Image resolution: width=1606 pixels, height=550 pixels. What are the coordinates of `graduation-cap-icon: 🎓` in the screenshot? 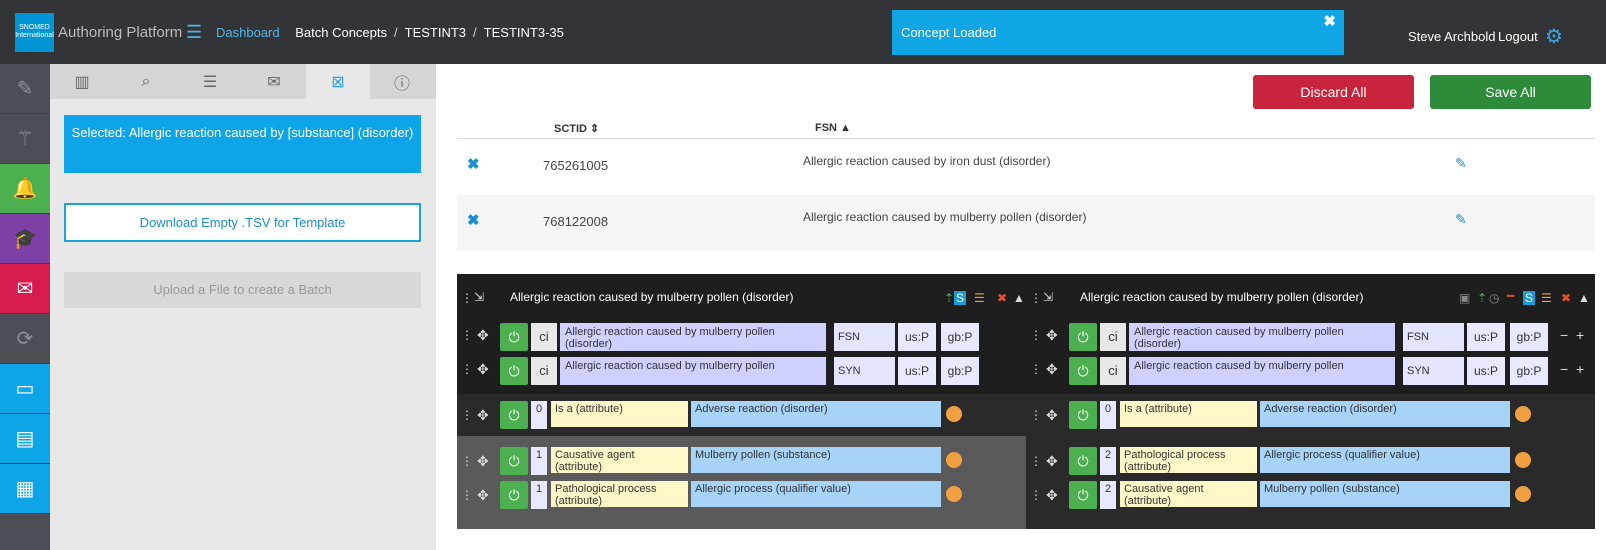 It's located at (25, 239).